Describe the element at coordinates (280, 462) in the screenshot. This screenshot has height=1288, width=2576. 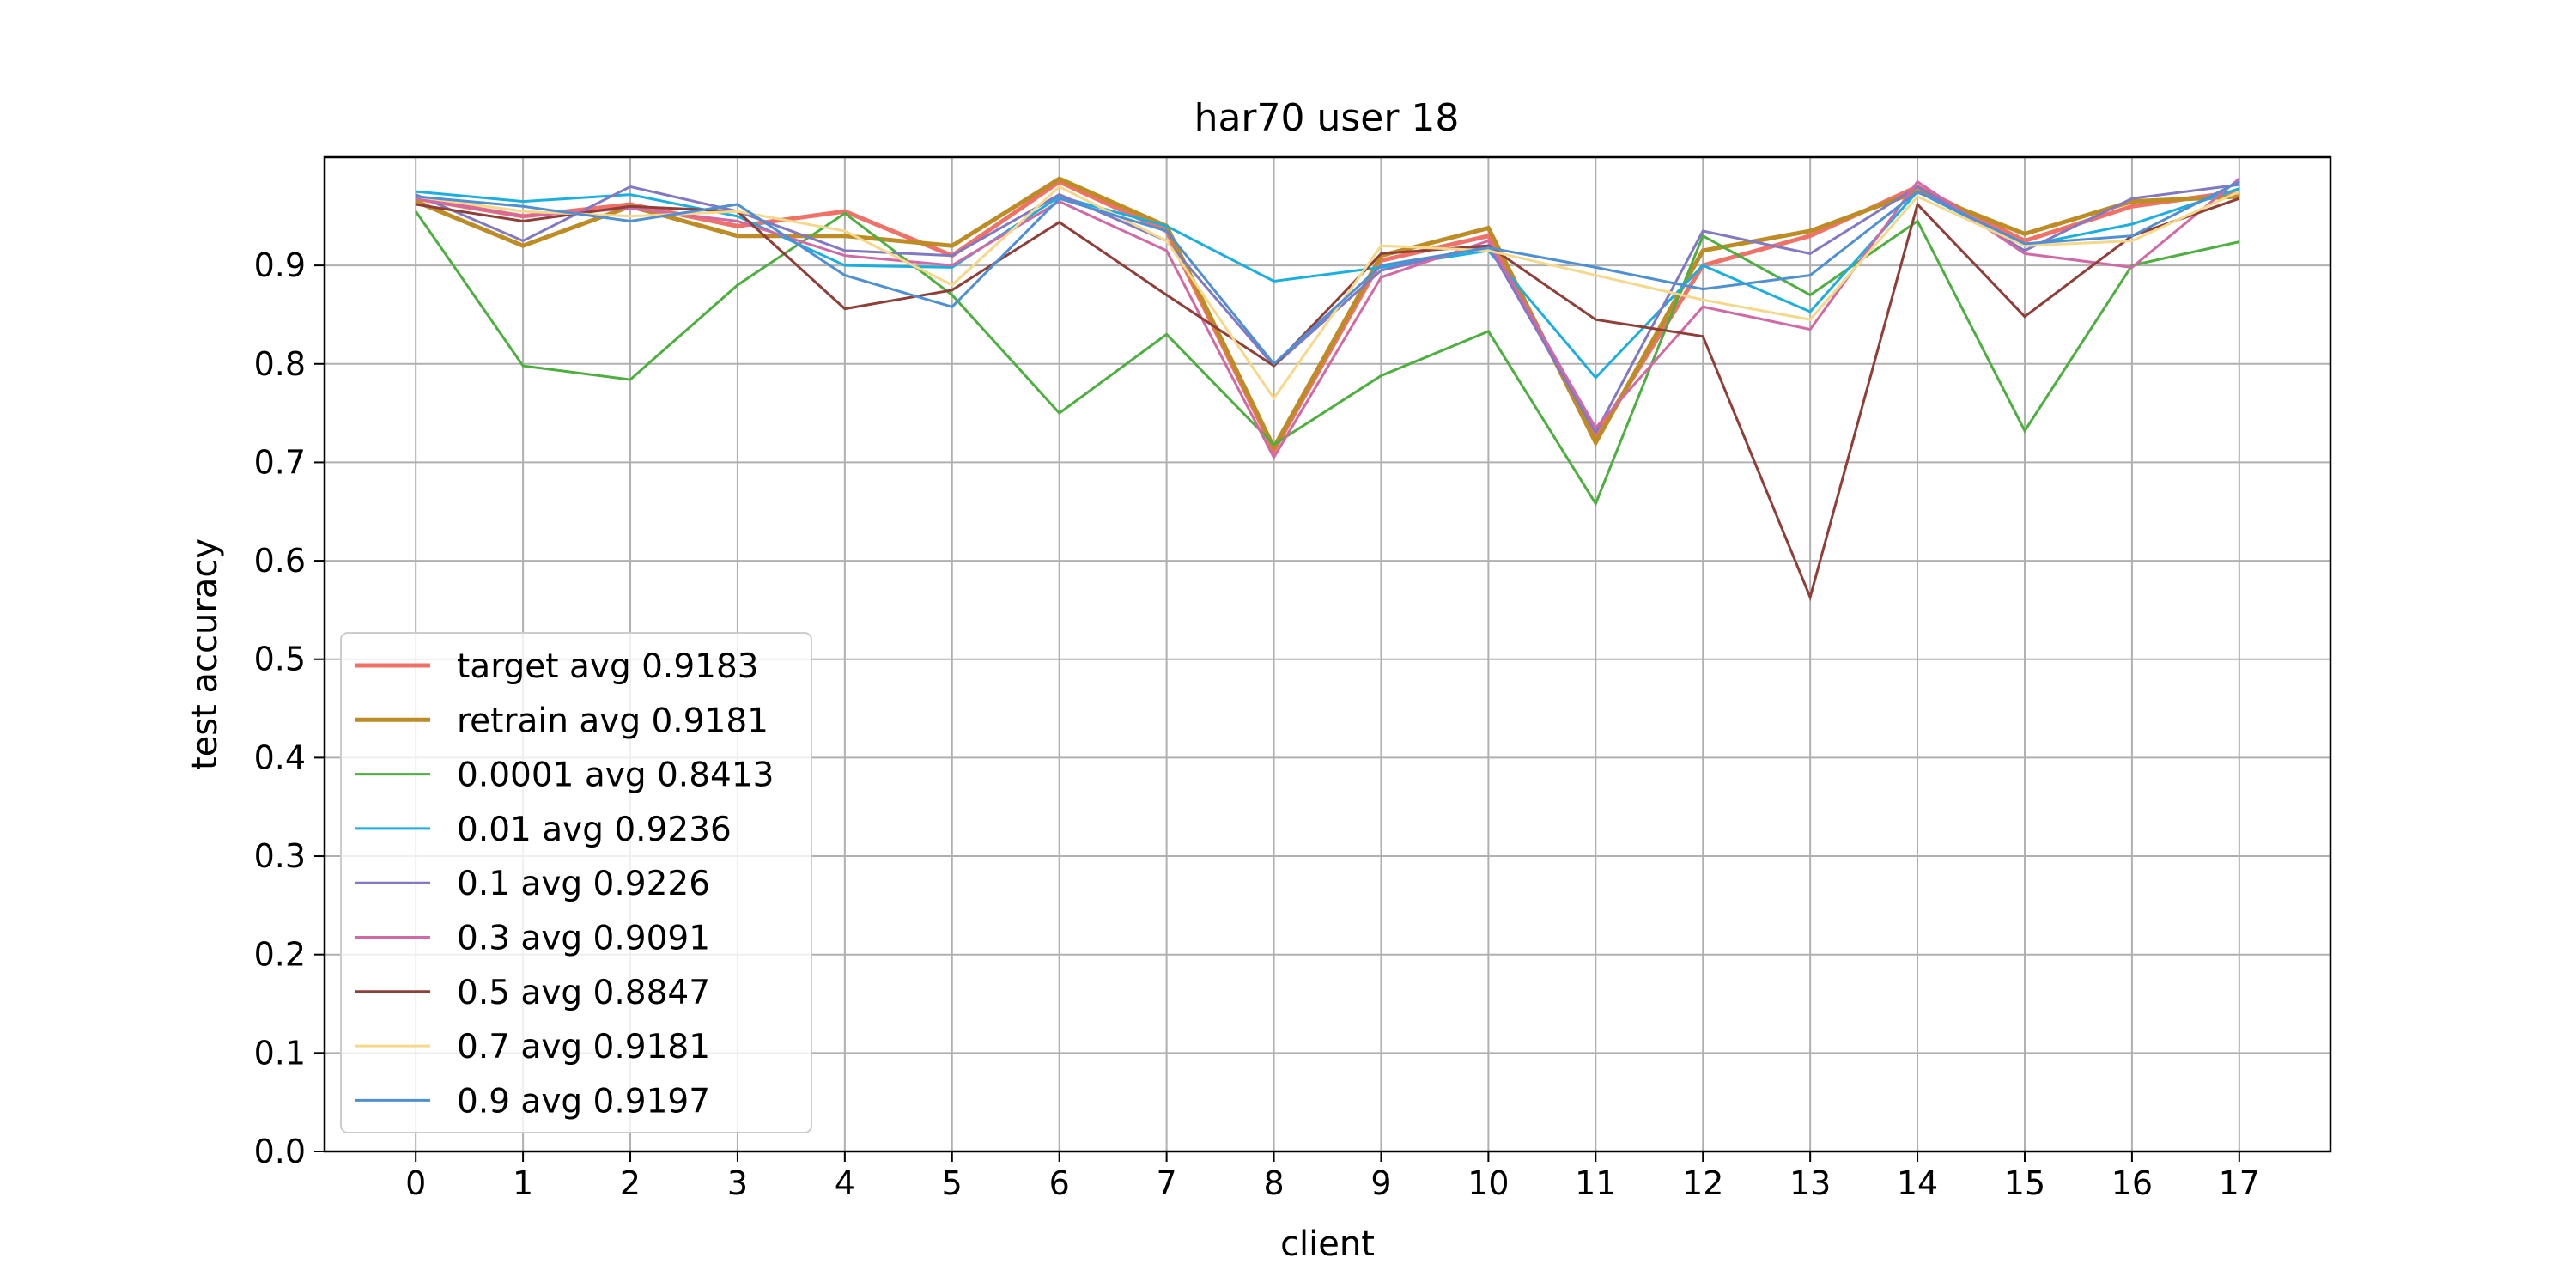
I see `y-tick-label: 0.7` at that location.